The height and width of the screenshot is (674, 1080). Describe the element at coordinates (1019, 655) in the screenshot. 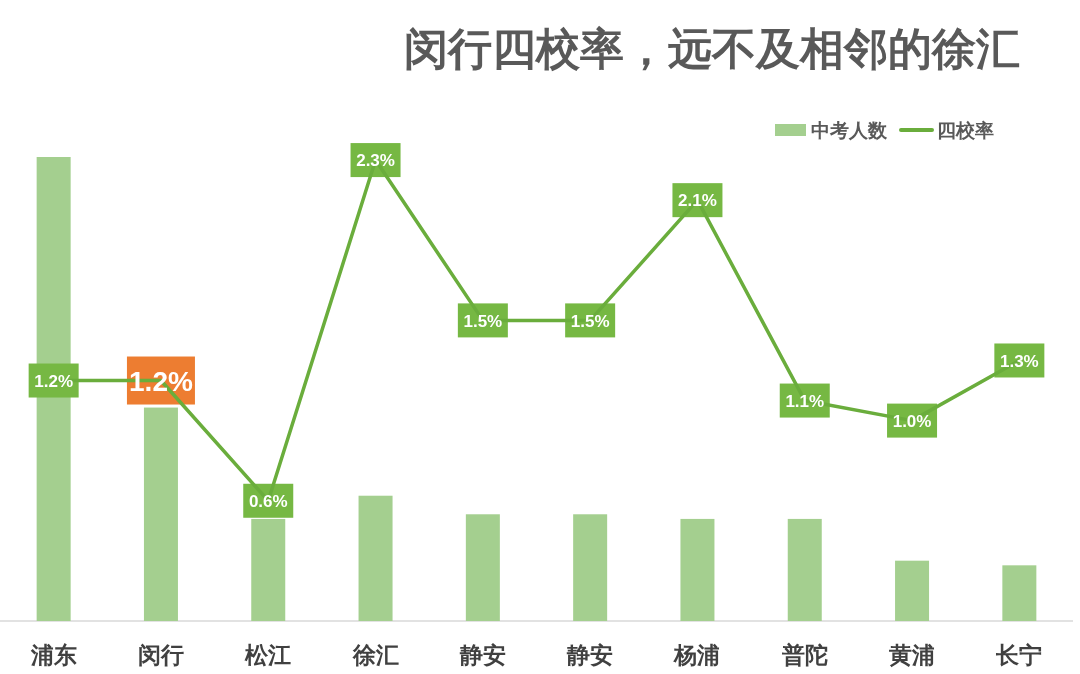

I see `x-tick-label: 长宁` at that location.